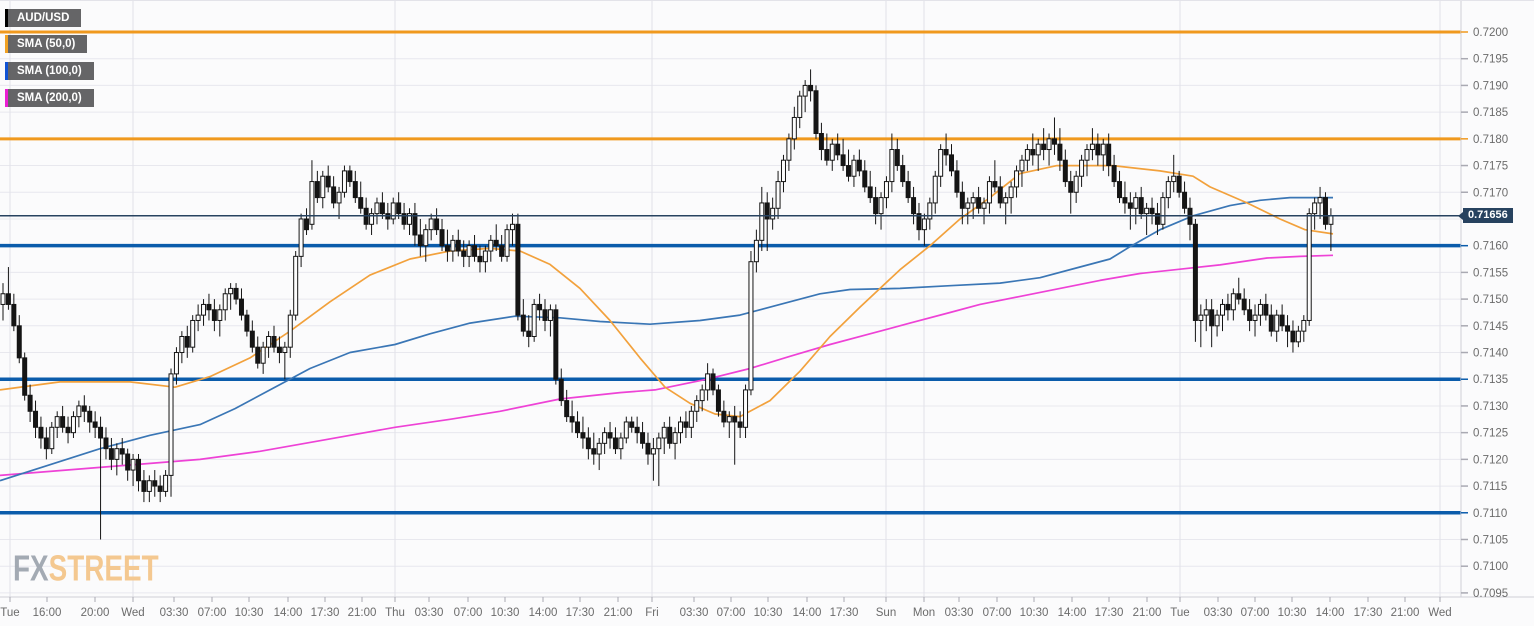 This screenshot has height=626, width=1534. What do you see at coordinates (1330, 613) in the screenshot?
I see `x-axis-label: 14:00` at bounding box center [1330, 613].